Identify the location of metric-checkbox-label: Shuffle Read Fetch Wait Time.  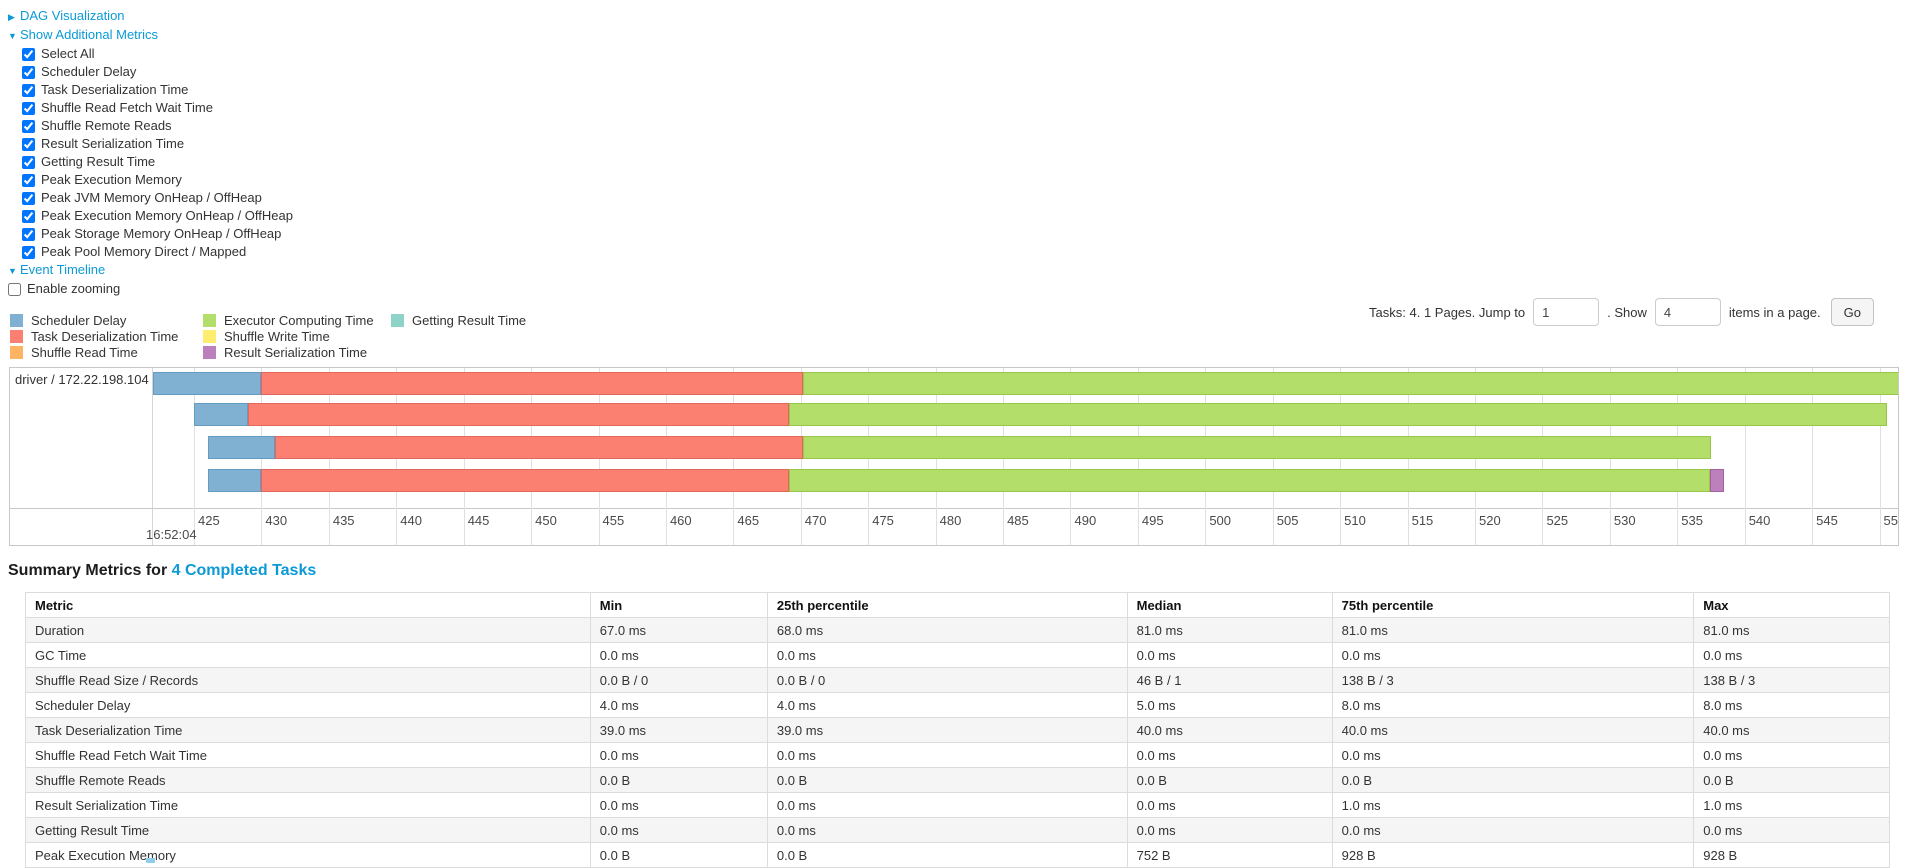
(127, 107).